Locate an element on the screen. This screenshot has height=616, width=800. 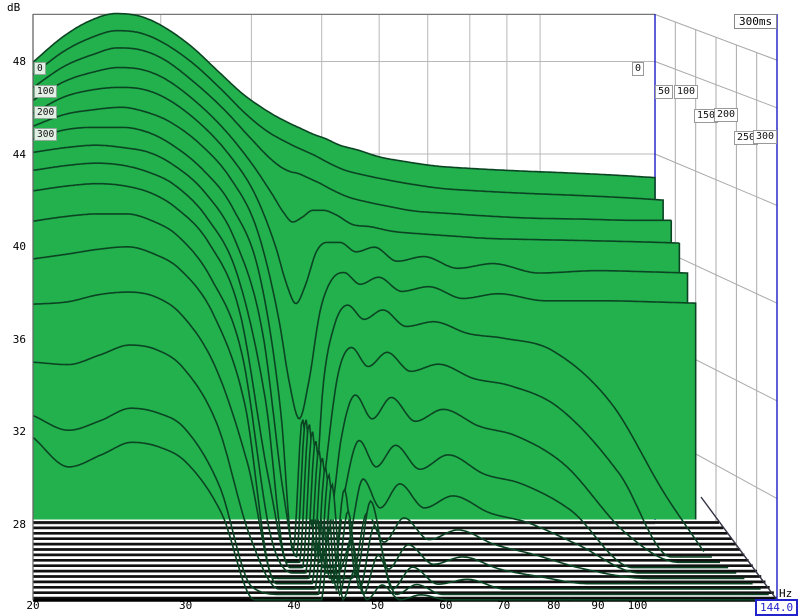
time-slice-label-right: 0 is located at coordinates (638, 69).